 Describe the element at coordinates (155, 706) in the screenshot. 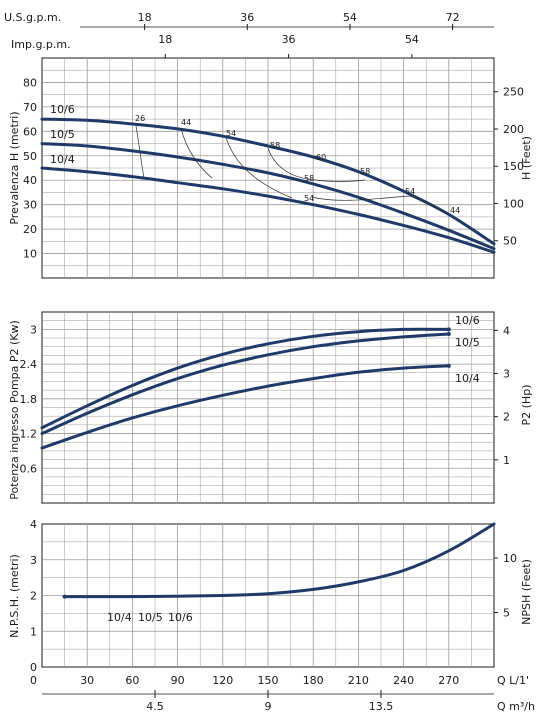

I see `m3h-tick-label: 4.5` at that location.